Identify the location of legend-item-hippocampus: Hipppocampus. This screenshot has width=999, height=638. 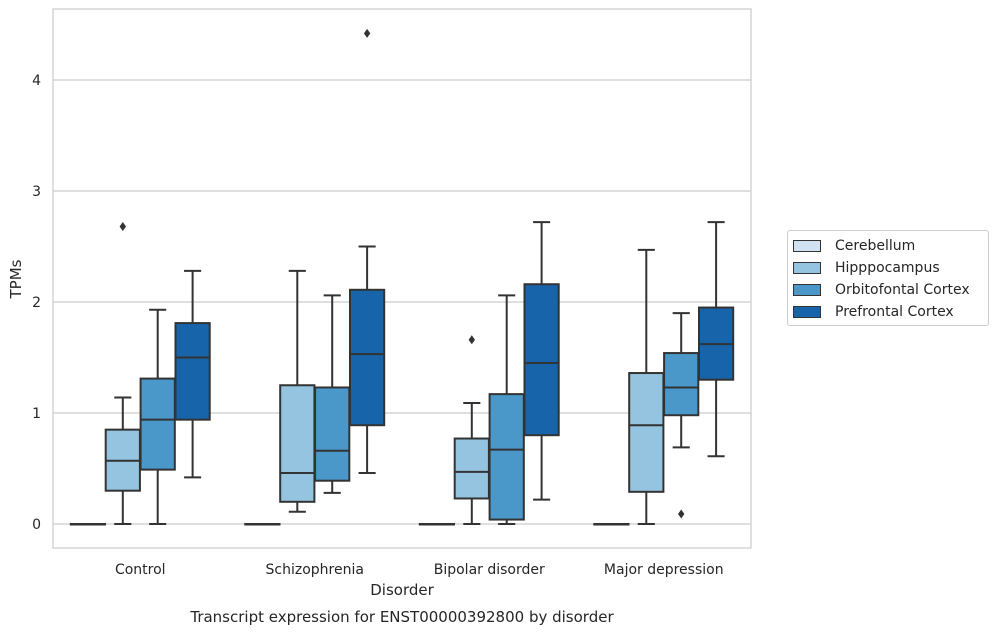
(866, 267).